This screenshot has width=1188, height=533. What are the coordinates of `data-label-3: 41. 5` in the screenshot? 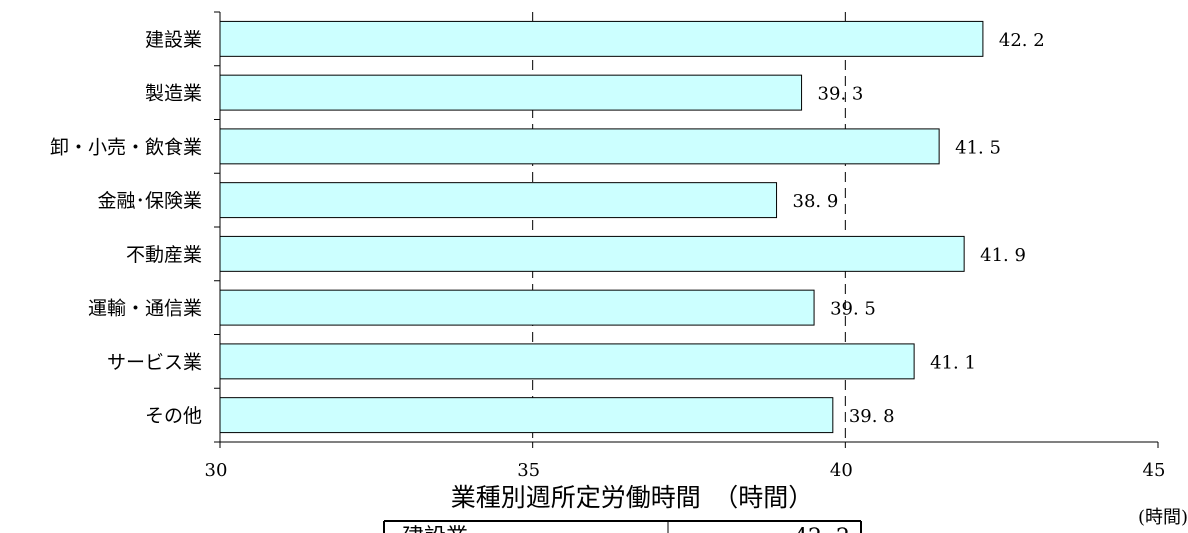 It's located at (978, 147).